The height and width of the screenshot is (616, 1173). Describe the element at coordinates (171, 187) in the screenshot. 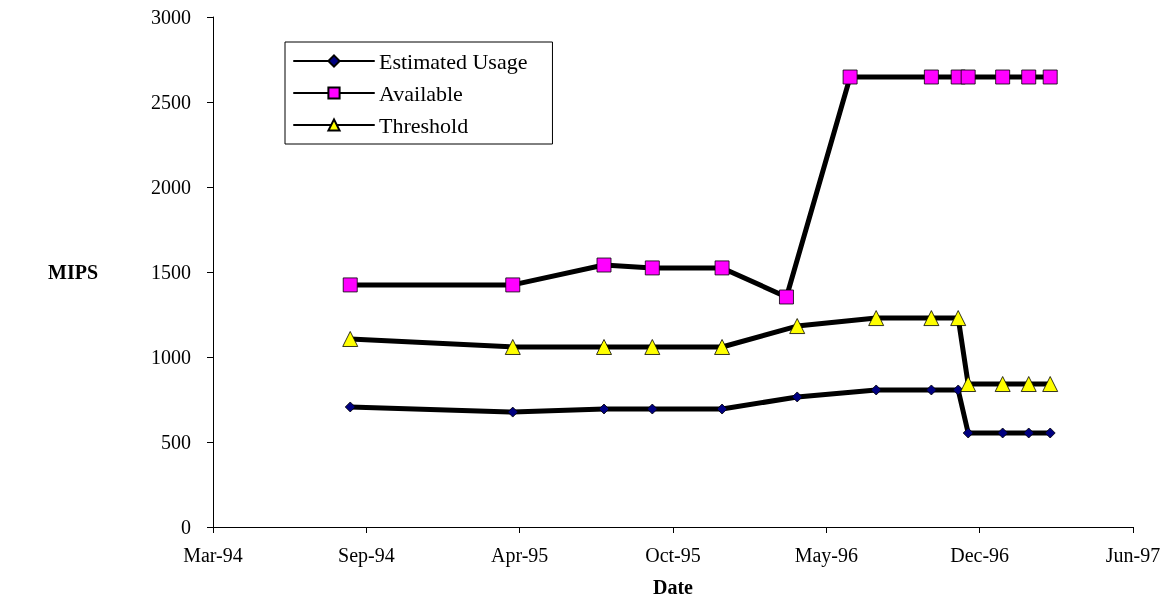

I see `y-tick-label: 2000` at that location.